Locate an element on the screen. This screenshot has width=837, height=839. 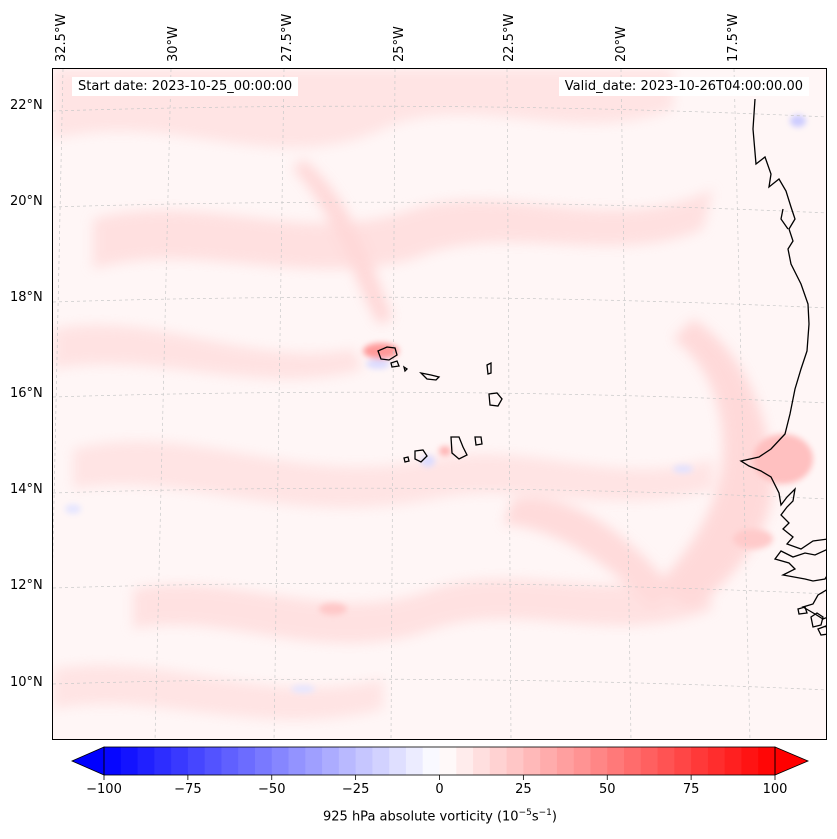
gridline-lon-30w is located at coordinates (163, 404).